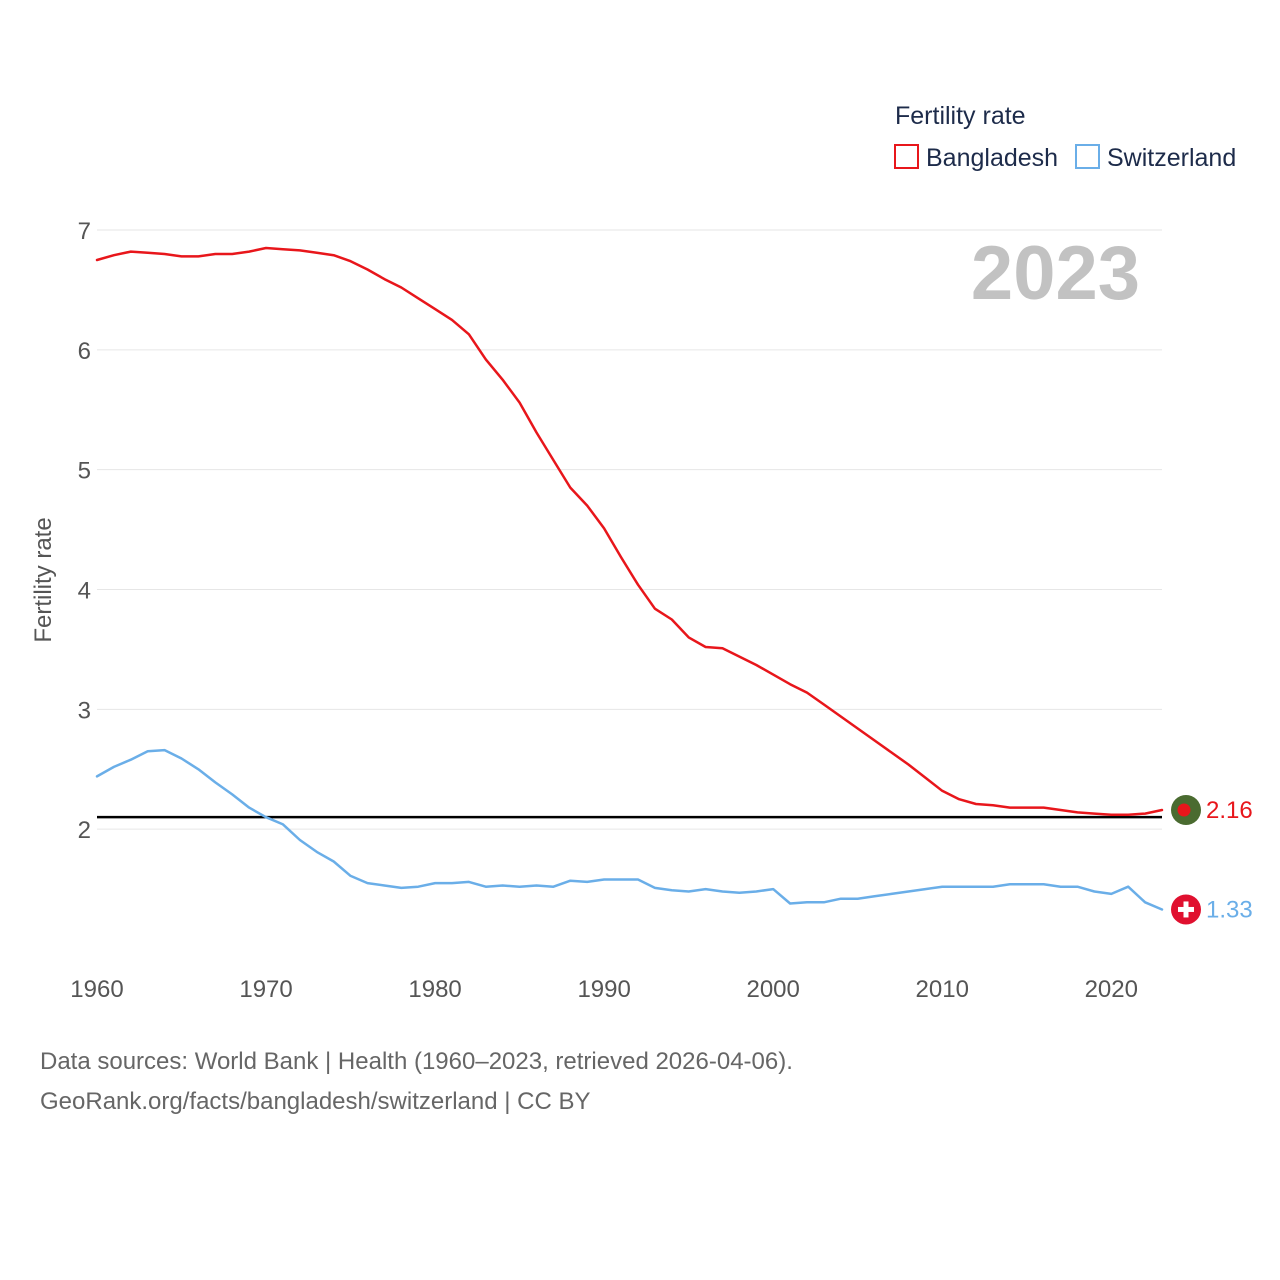 The width and height of the screenshot is (1280, 1280). I want to click on y-axis-title: Fertility rate, so click(43, 579).